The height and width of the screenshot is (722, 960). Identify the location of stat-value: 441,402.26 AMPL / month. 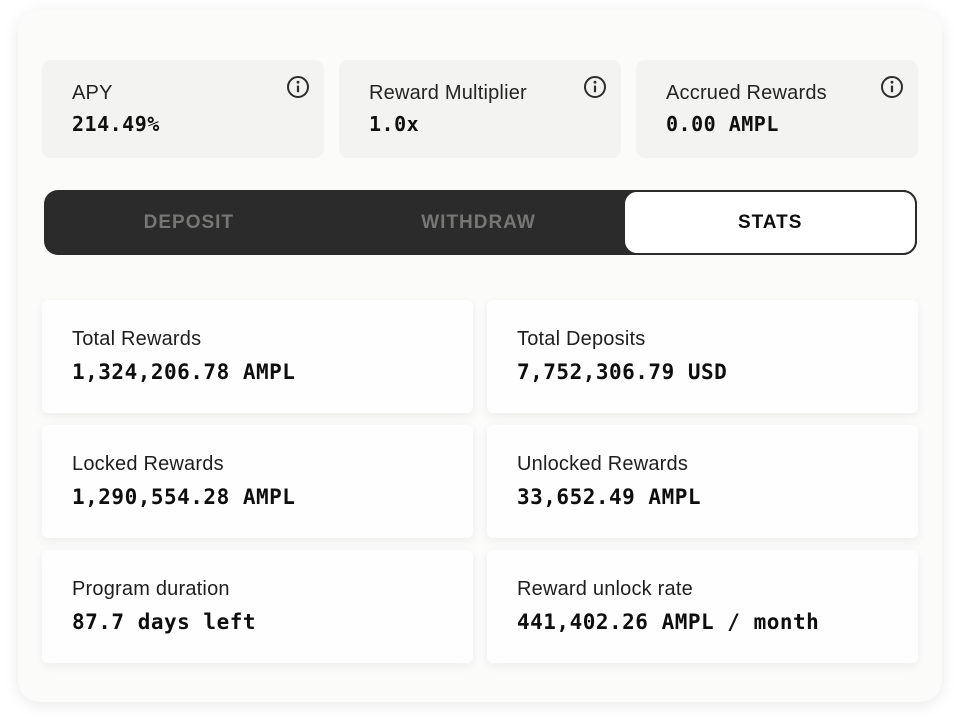
(668, 622).